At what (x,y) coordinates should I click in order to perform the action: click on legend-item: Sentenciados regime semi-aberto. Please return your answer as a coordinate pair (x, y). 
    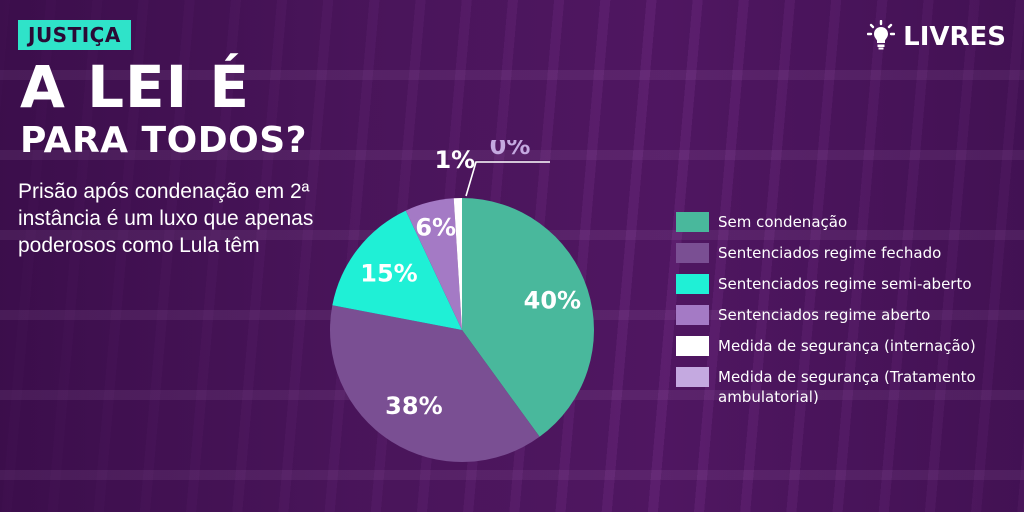
    Looking at the image, I should click on (846, 284).